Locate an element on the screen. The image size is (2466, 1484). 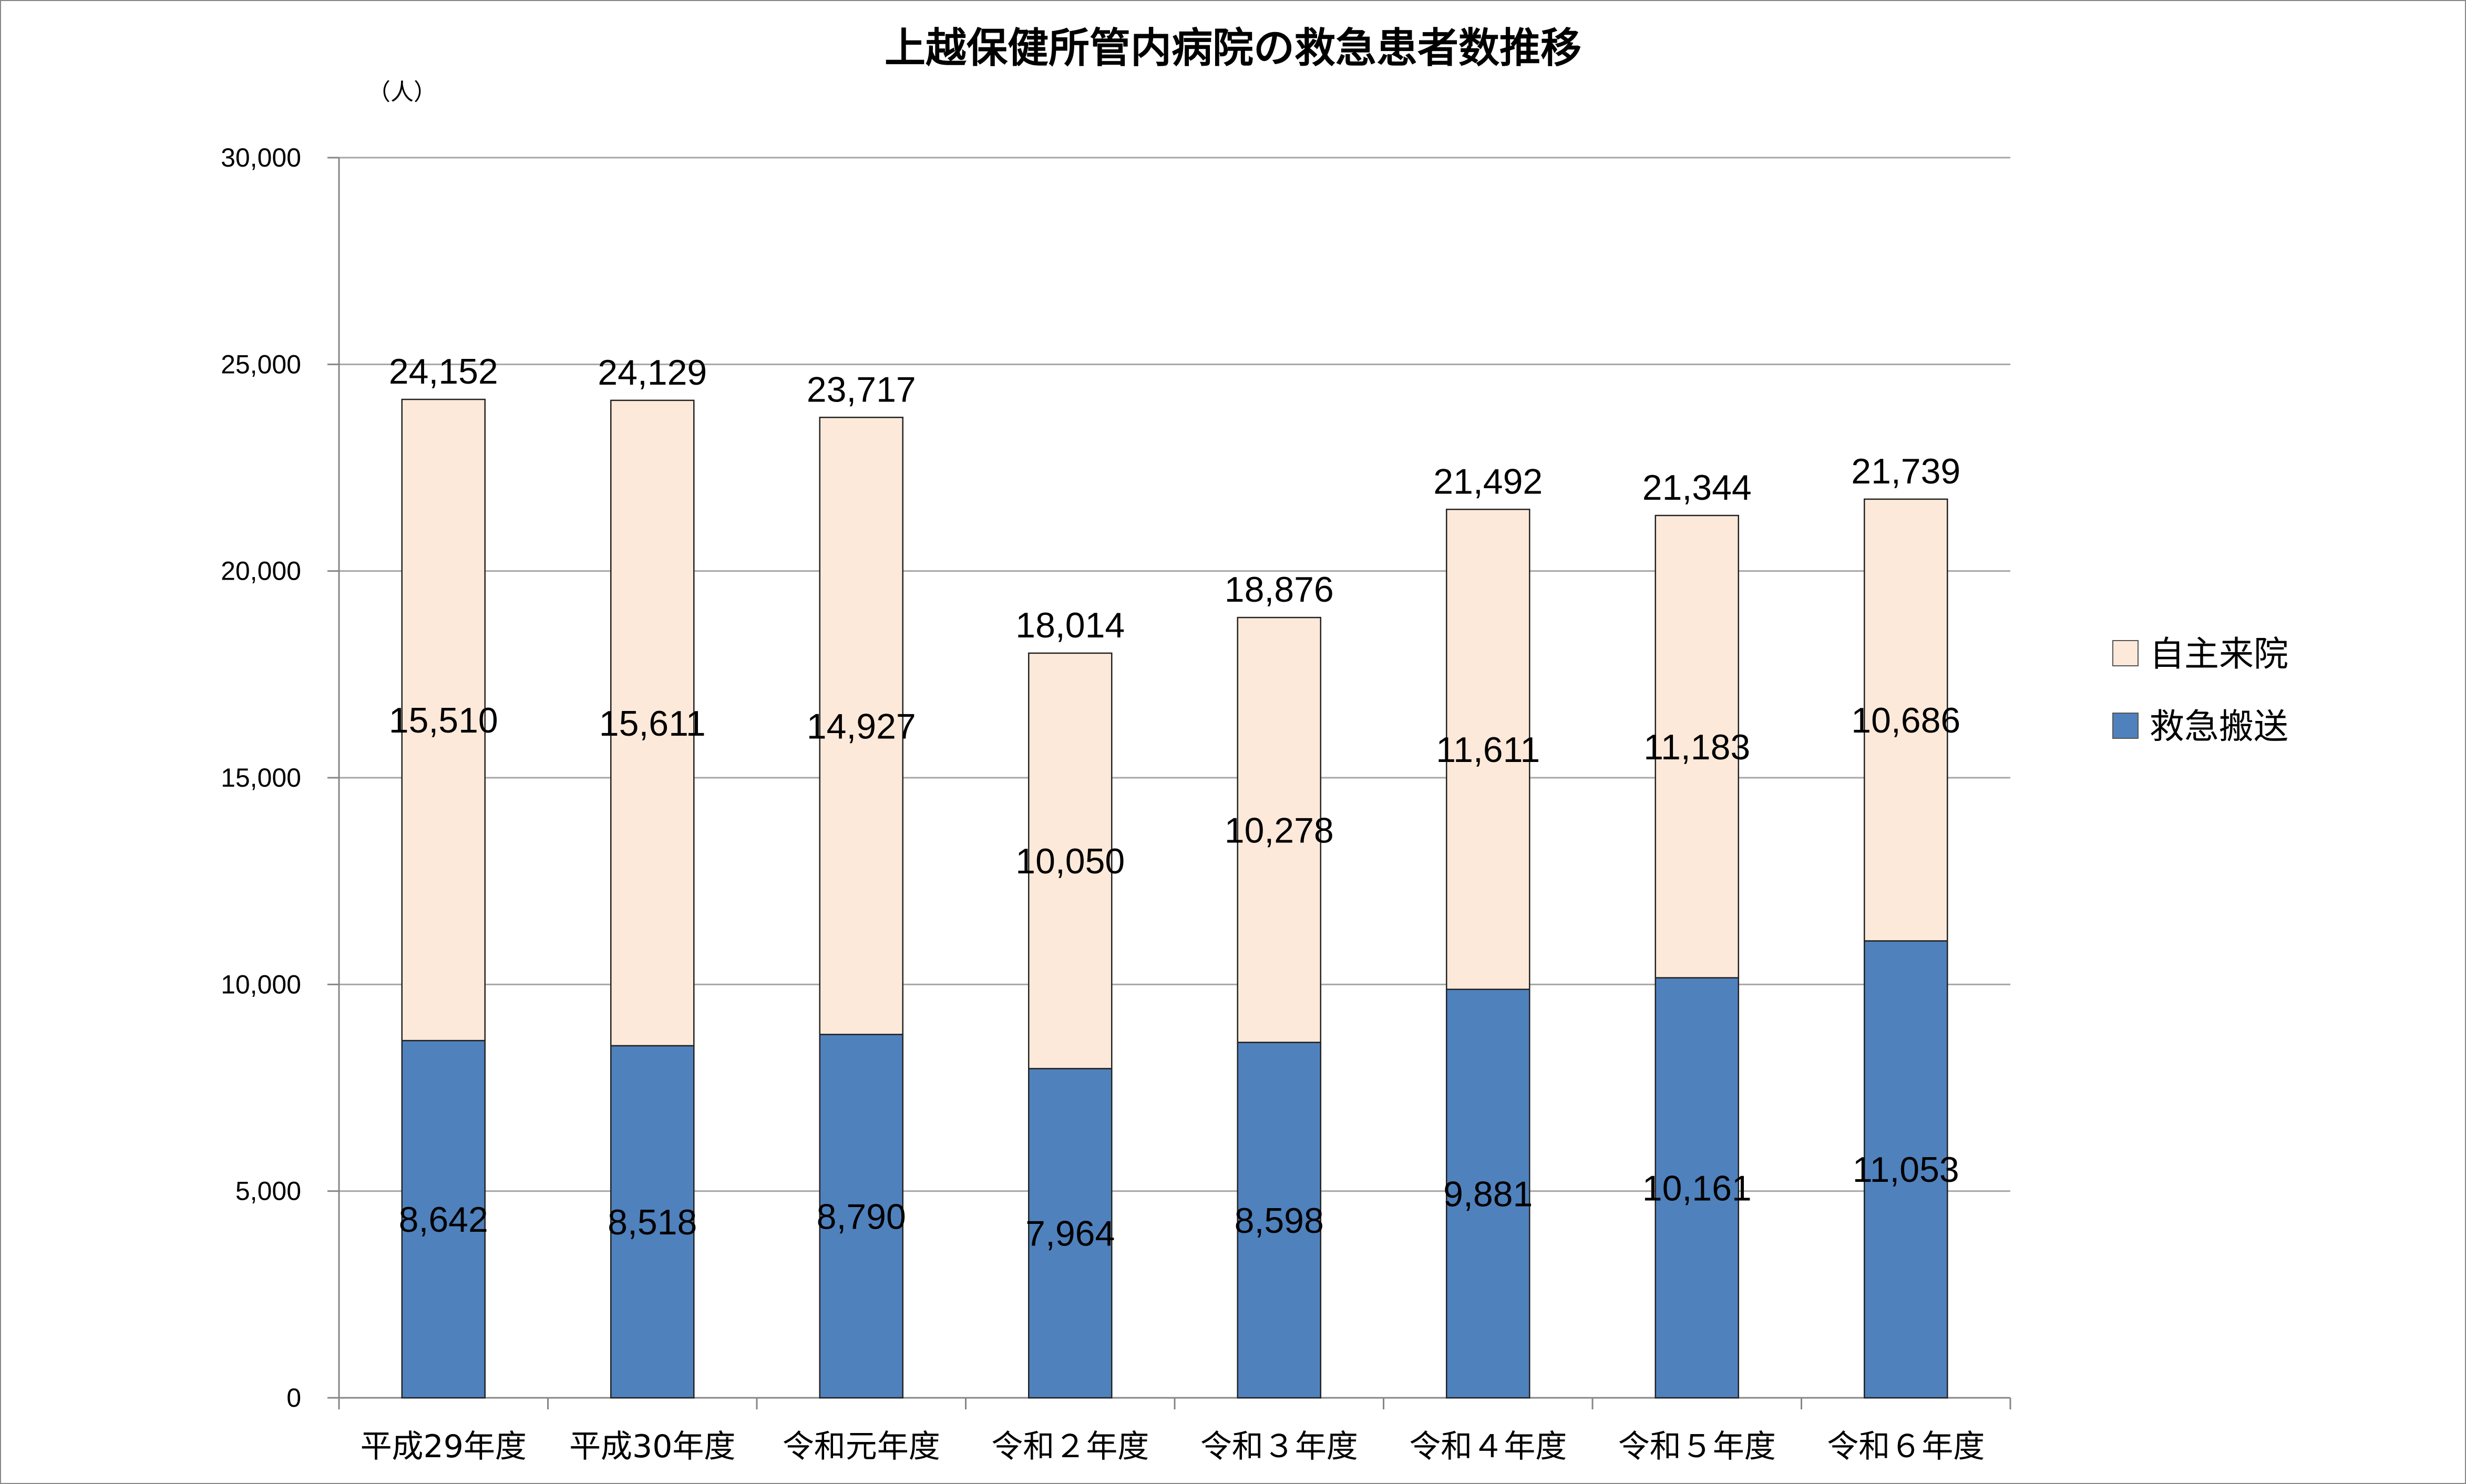
data-label-ambulance: 8,790 is located at coordinates (861, 1217).